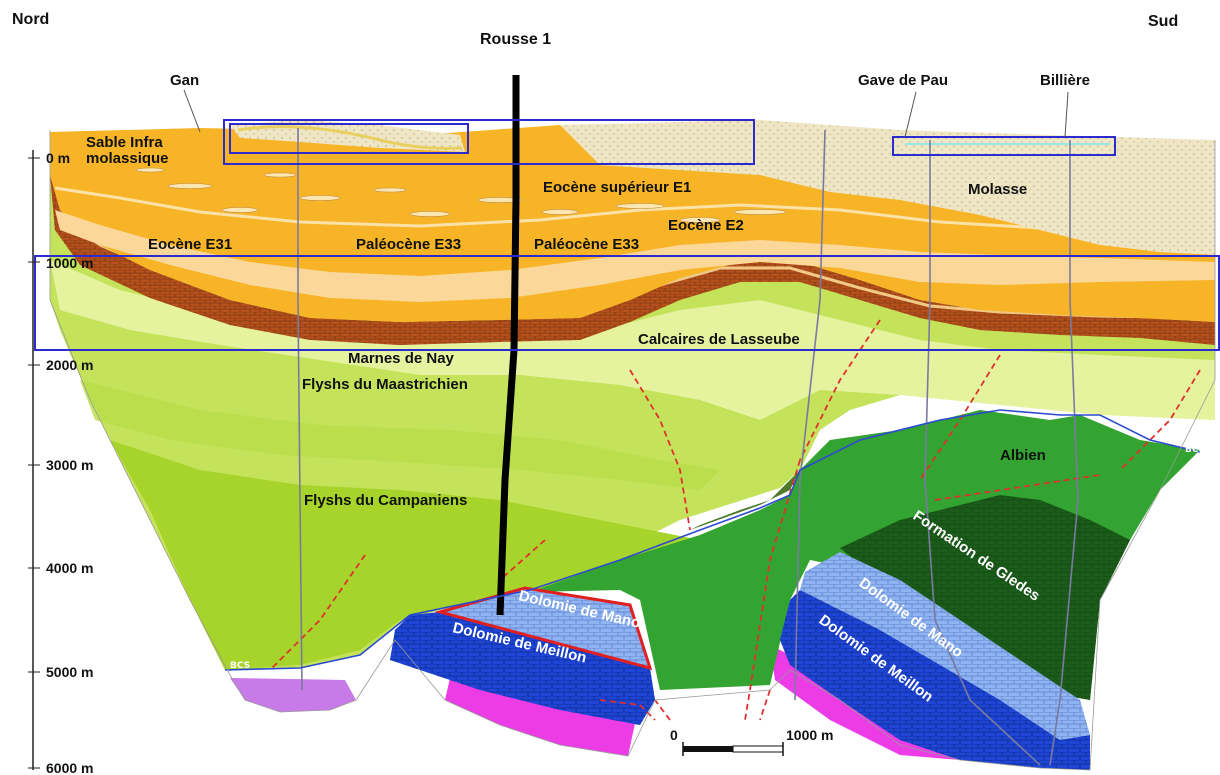  What do you see at coordinates (1023, 455) in the screenshot?
I see `label-albien: Albien` at bounding box center [1023, 455].